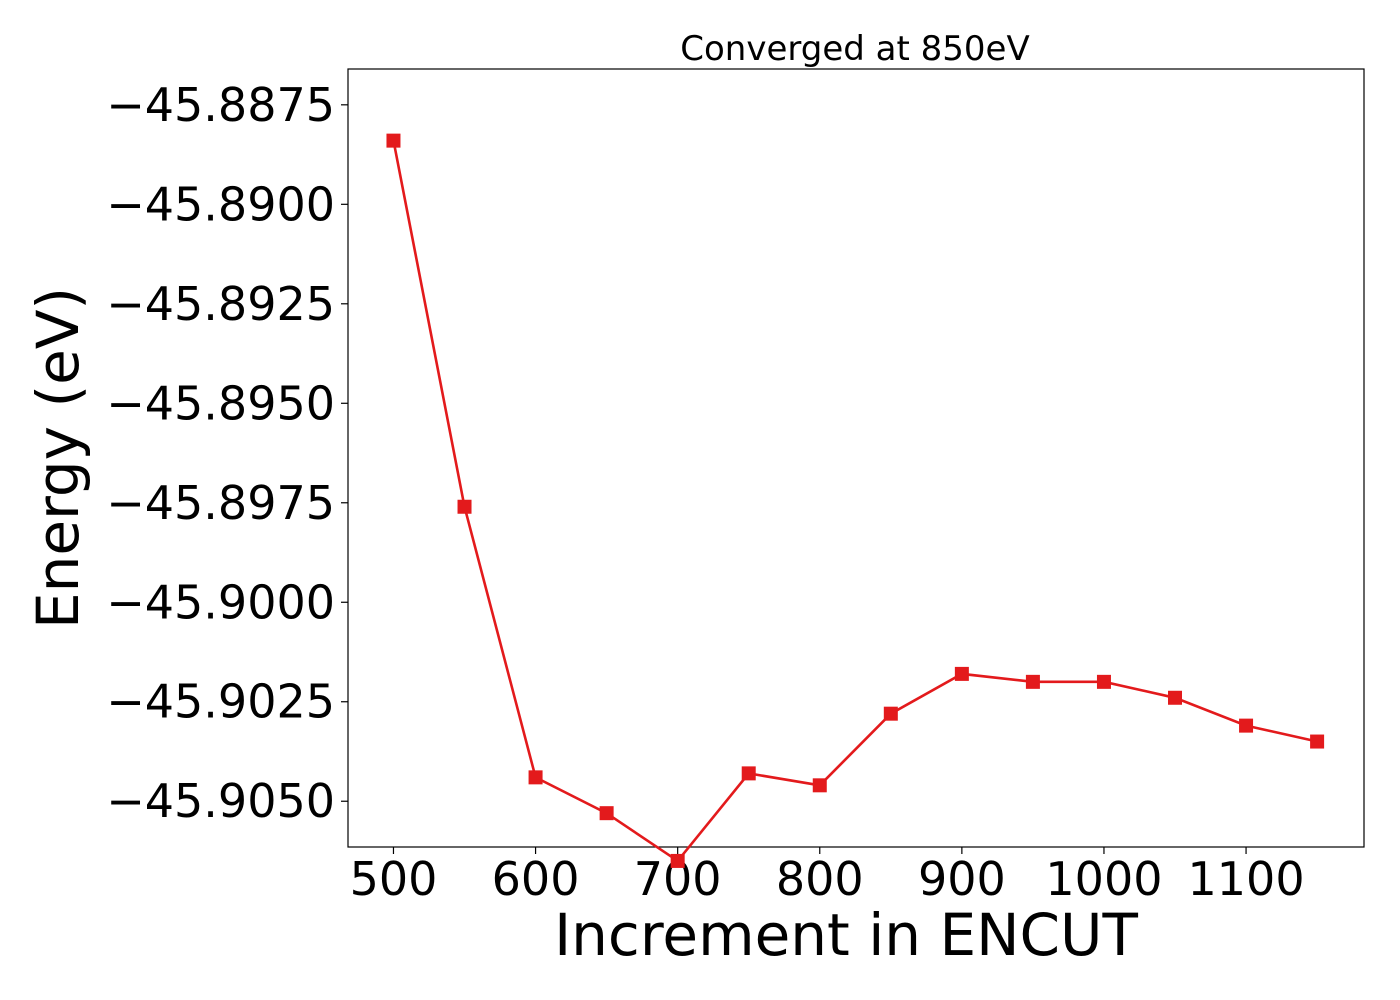 The height and width of the screenshot is (1000, 1400). I want to click on x-axis-label: Increment in ENCUT, so click(846, 935).